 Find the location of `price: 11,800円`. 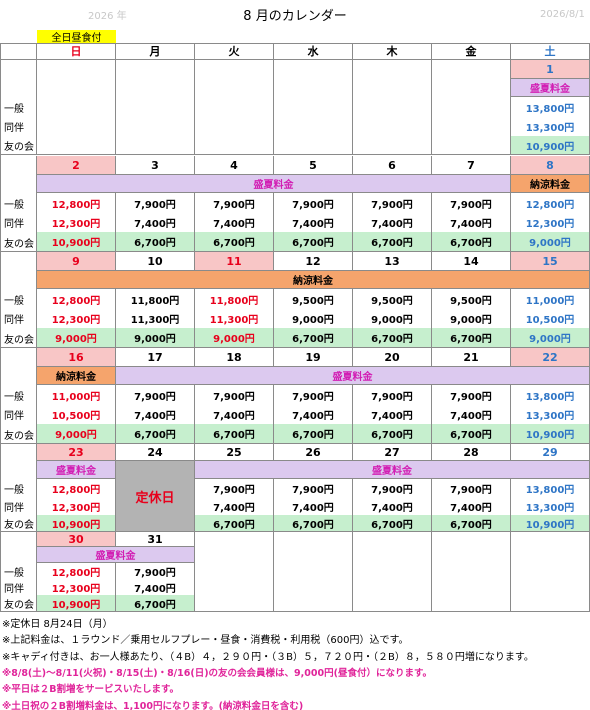

price: 11,800円 is located at coordinates (155, 301).